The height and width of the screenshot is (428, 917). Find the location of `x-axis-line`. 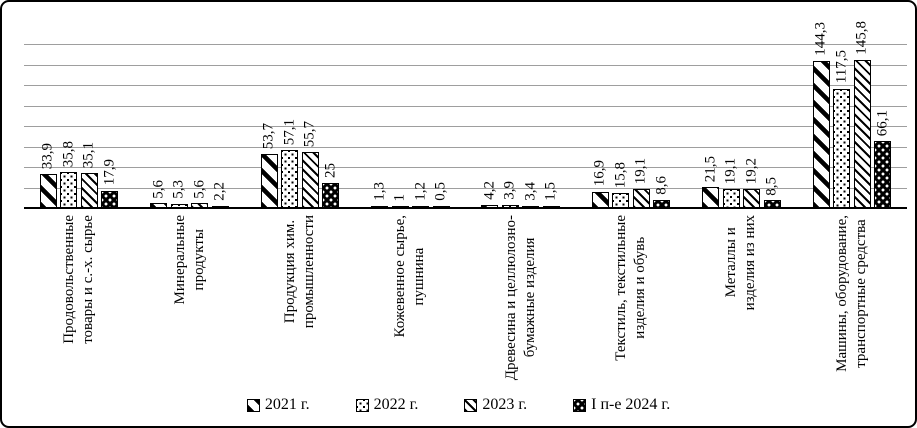

x-axis-line is located at coordinates (465, 208).